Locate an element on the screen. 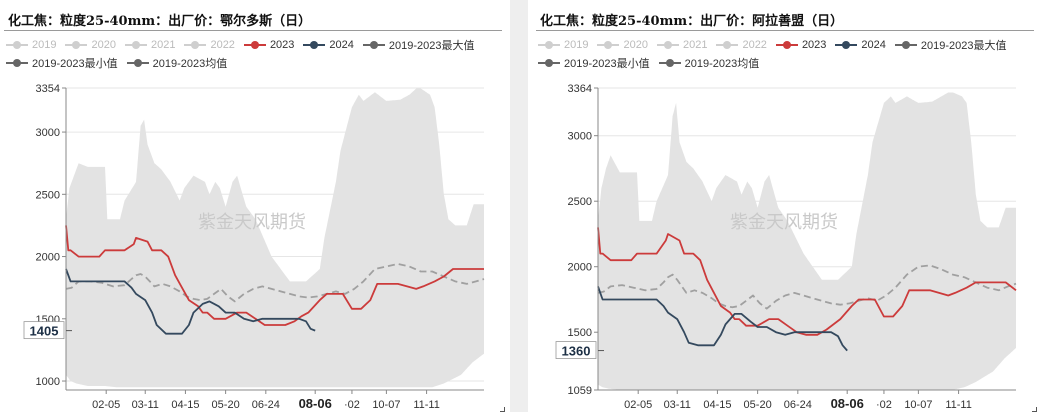 The image size is (1041, 412). y-tick-label: 2000 is located at coordinates (580, 268).